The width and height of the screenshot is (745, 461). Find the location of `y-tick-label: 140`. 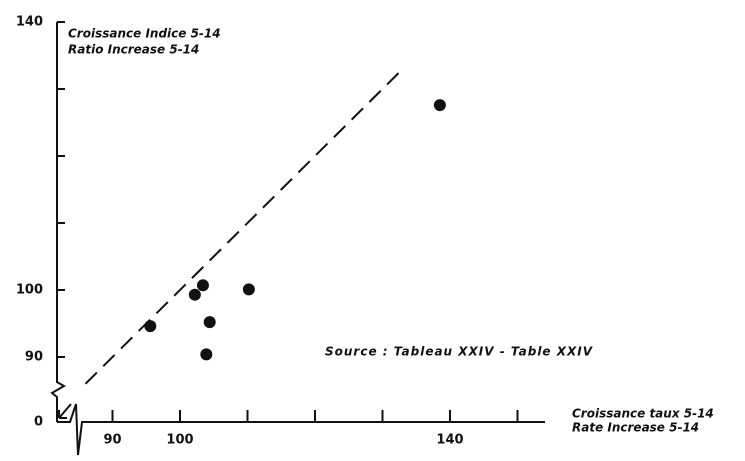

y-tick-label: 140 is located at coordinates (29, 22).